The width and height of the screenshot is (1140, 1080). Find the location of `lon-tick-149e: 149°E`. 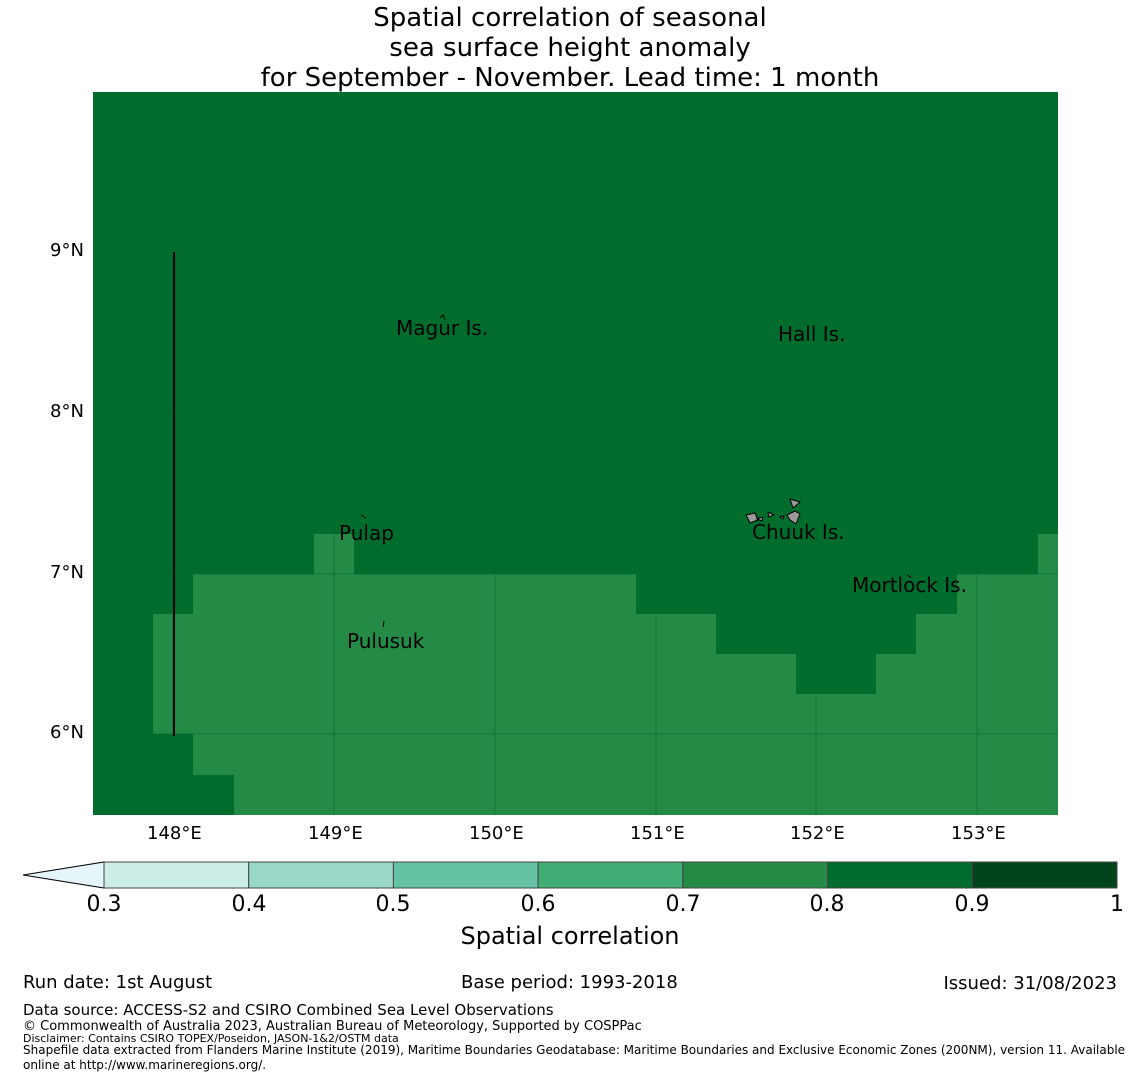

lon-tick-149e: 149°E is located at coordinates (335, 833).